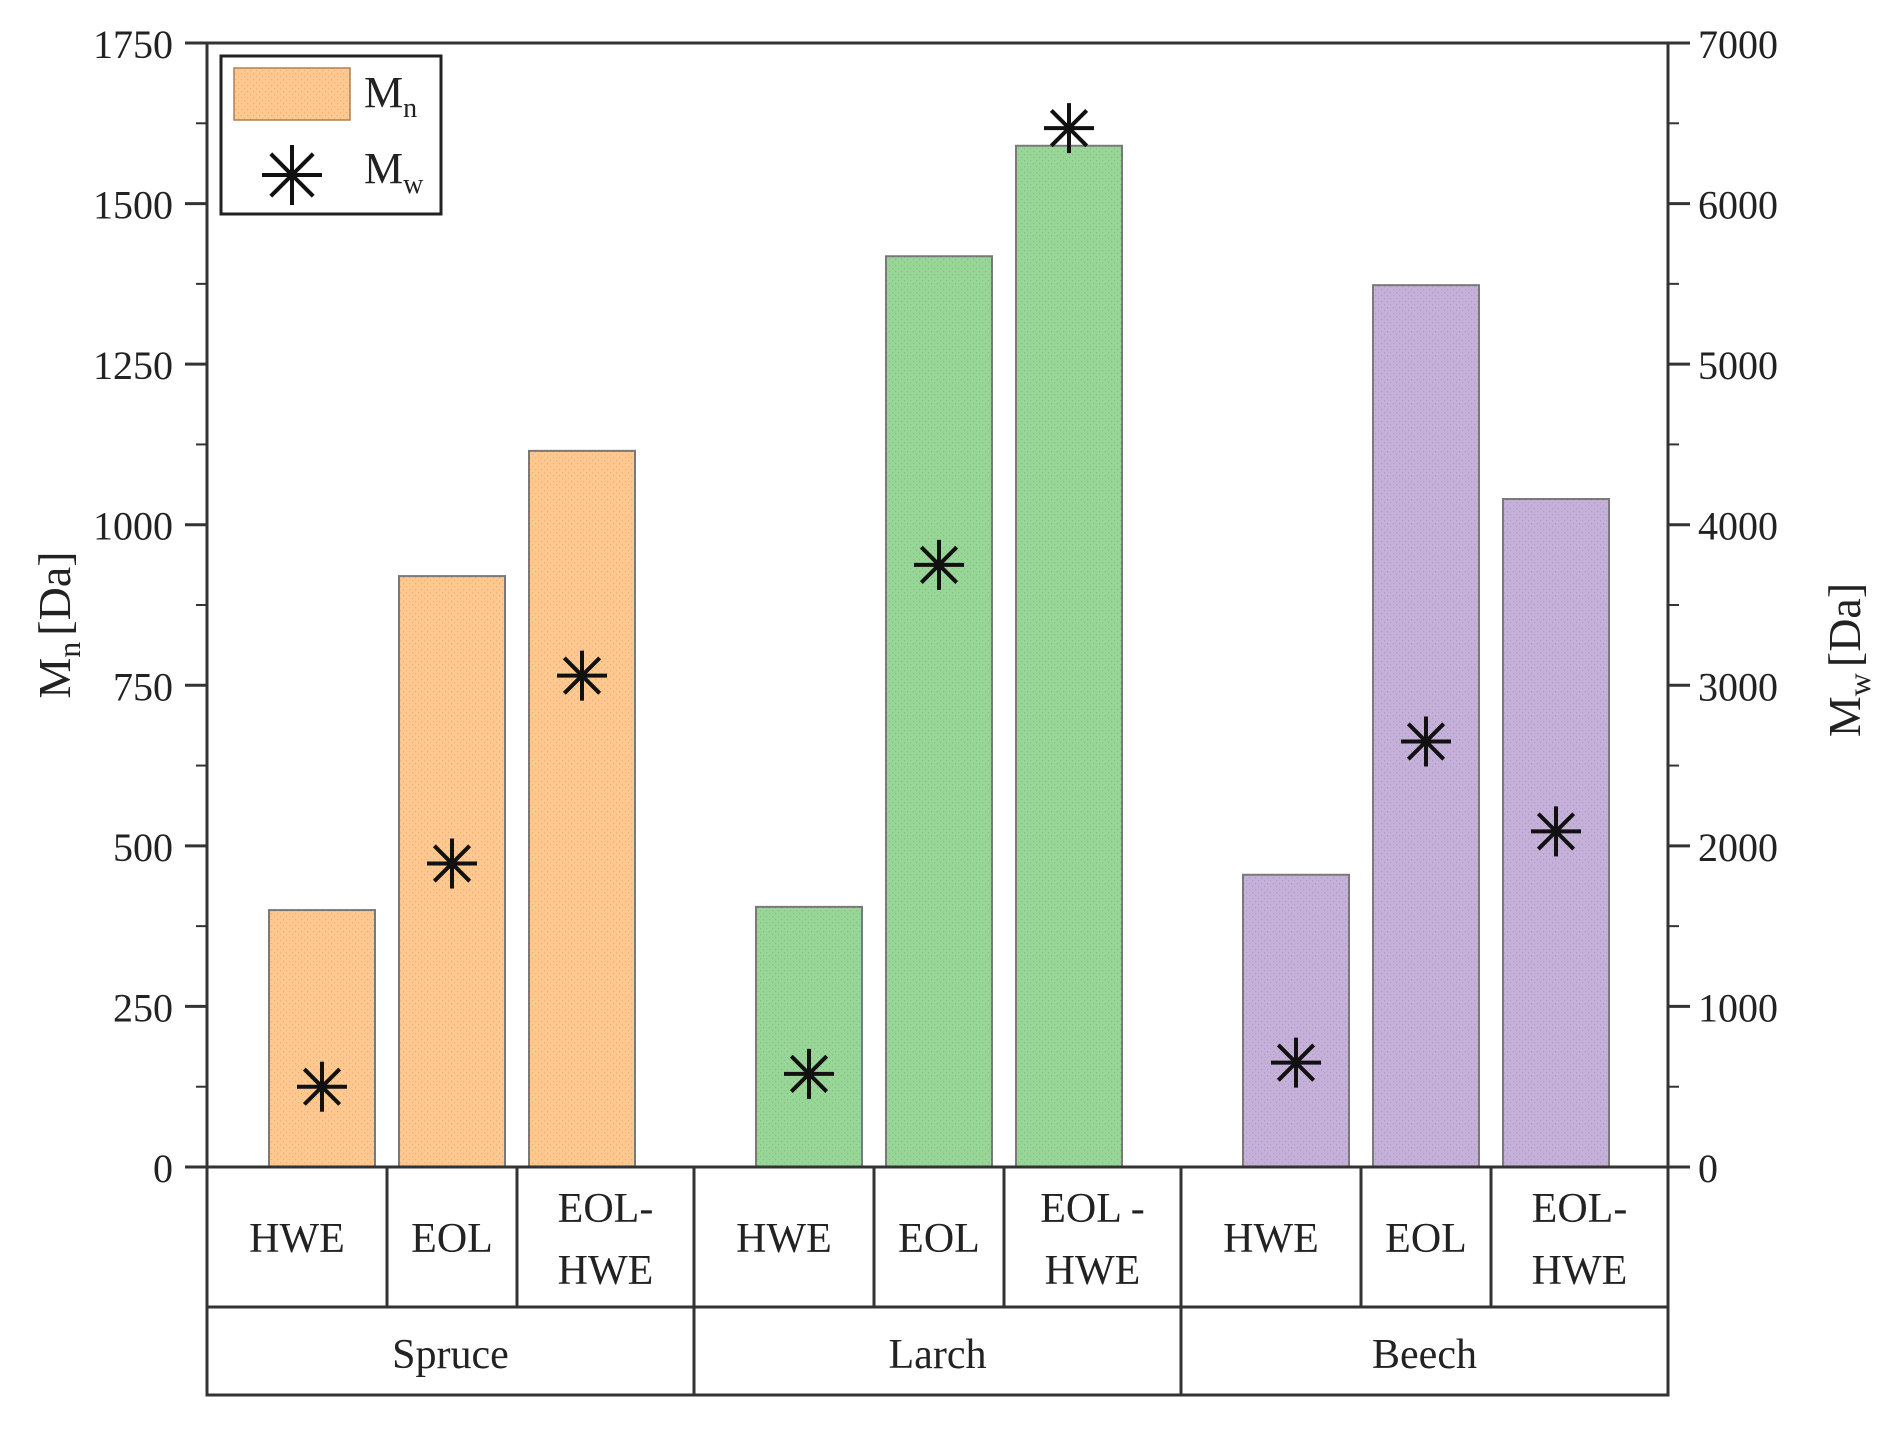  What do you see at coordinates (1844, 625) in the screenshot?
I see `right-axis-title-unit: [Da]` at bounding box center [1844, 625].